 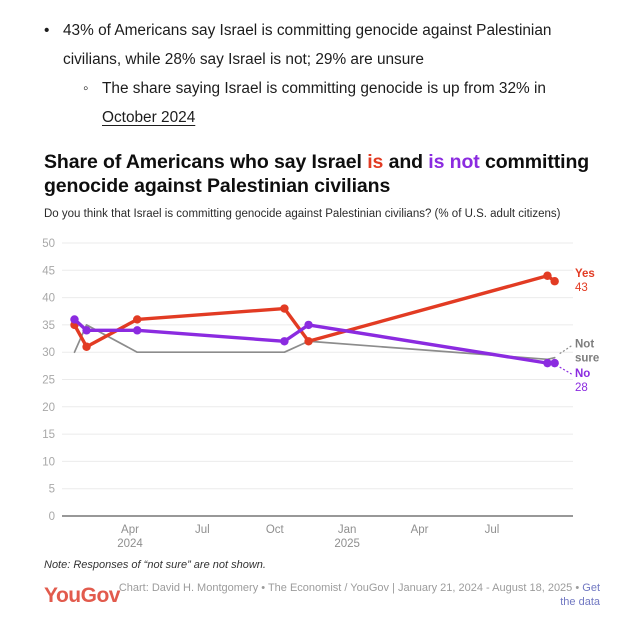 What do you see at coordinates (206, 162) in the screenshot?
I see `headline-part1: Share of Americans who say Israel` at bounding box center [206, 162].